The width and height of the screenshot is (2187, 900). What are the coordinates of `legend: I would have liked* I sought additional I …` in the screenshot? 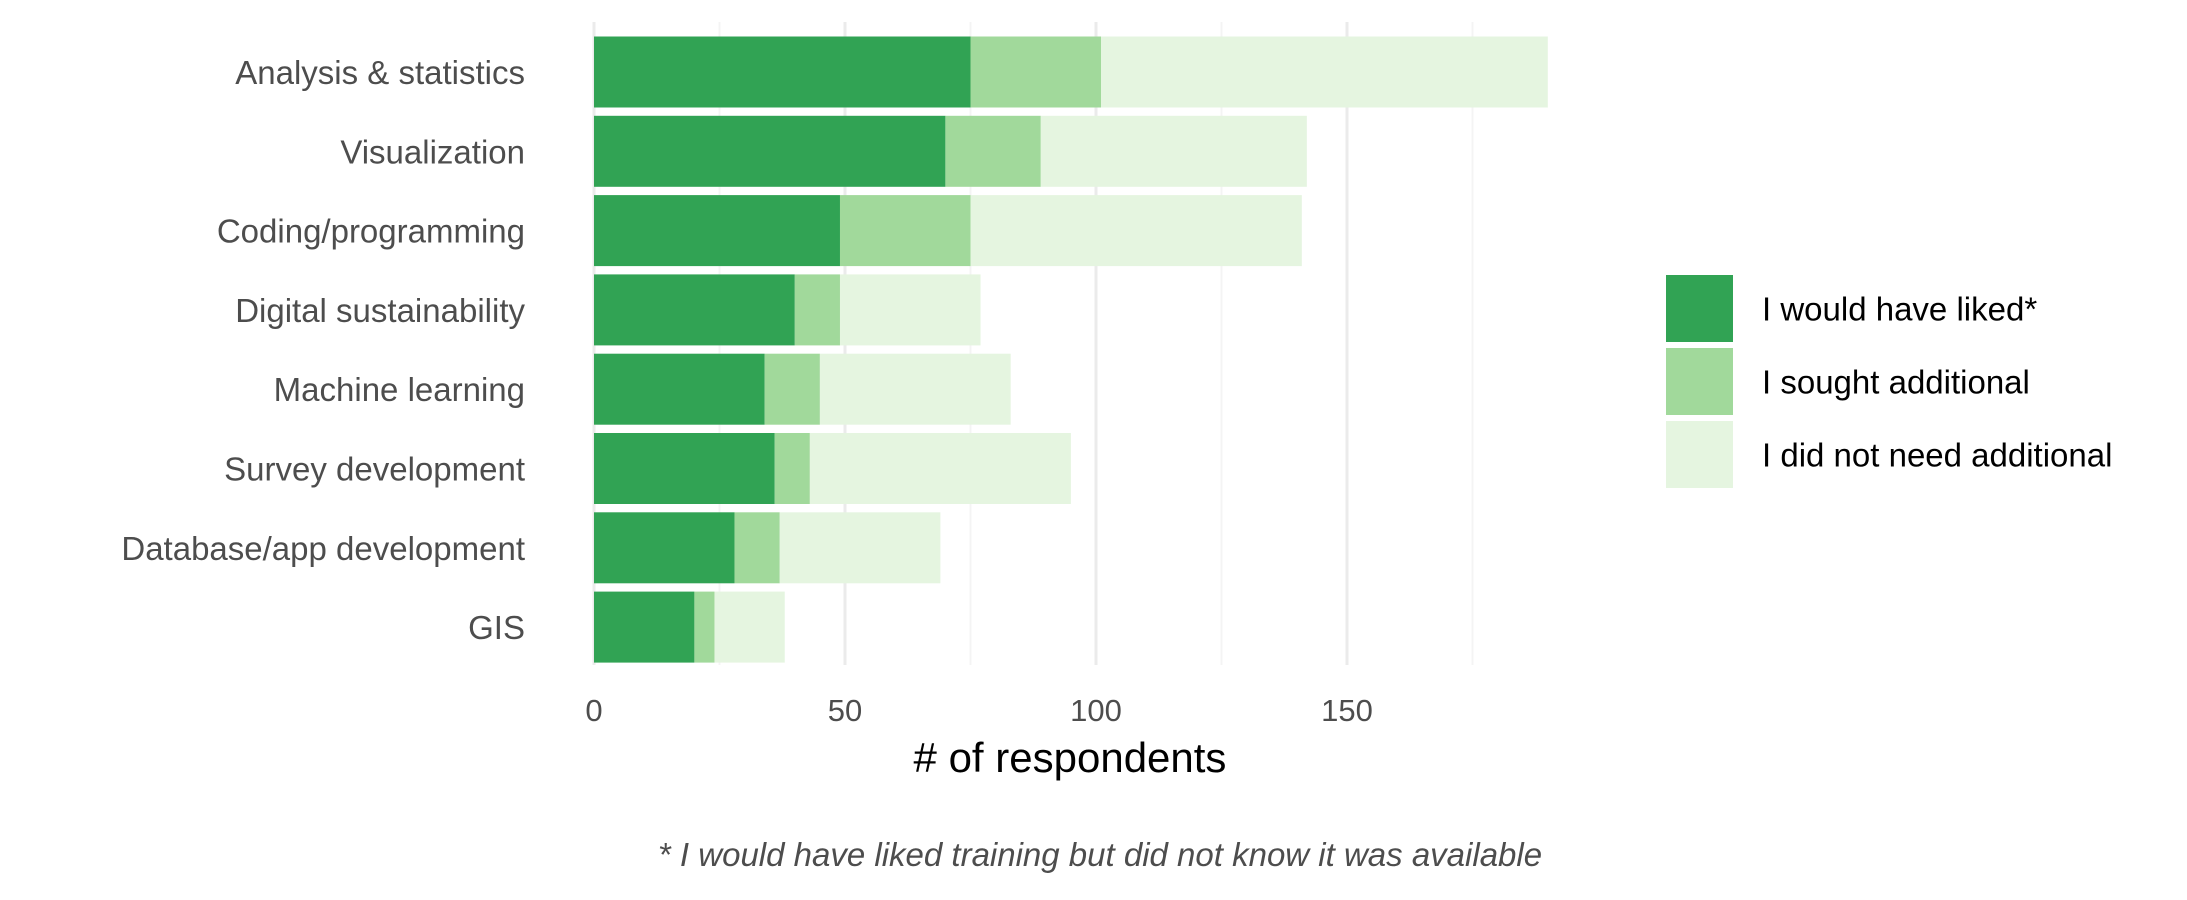 It's located at (1889, 381).